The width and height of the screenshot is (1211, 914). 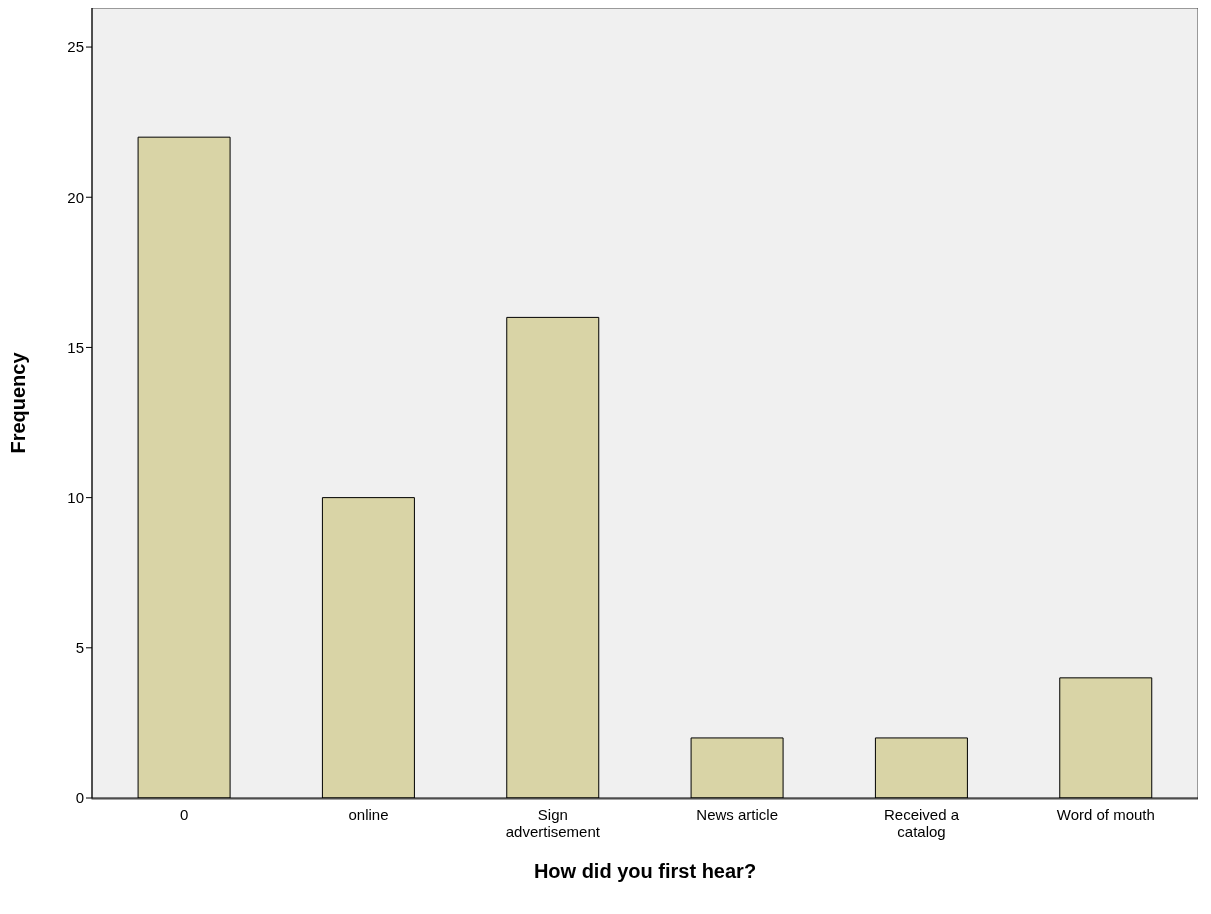 What do you see at coordinates (79, 648) in the screenshot?
I see `y-tick-label: 5` at bounding box center [79, 648].